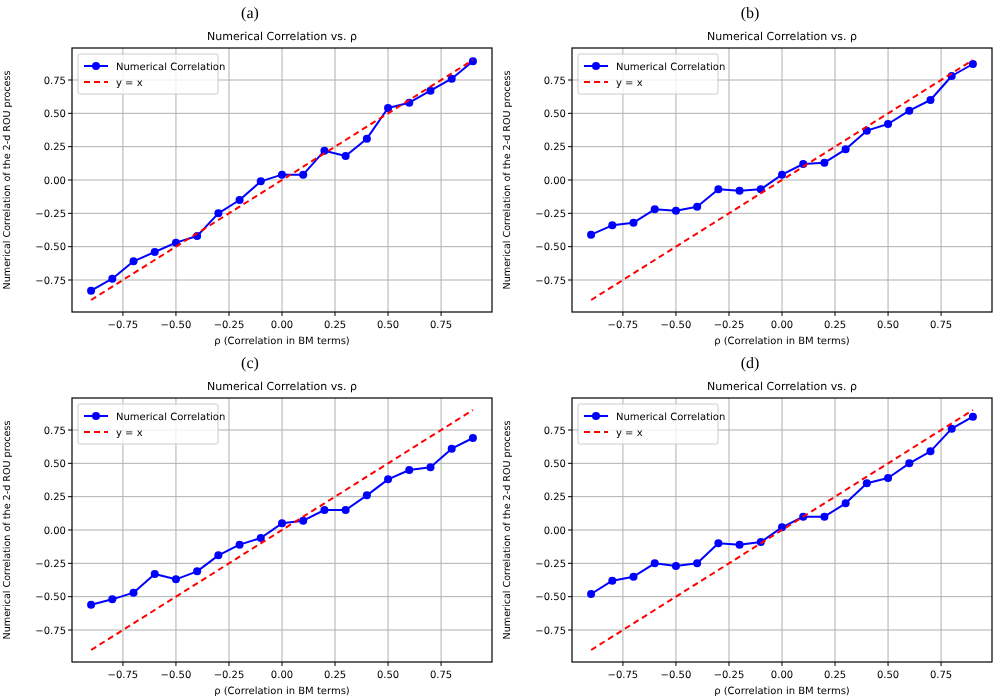  Describe the element at coordinates (250, 13) in the screenshot. I see `text: (a)` at that location.